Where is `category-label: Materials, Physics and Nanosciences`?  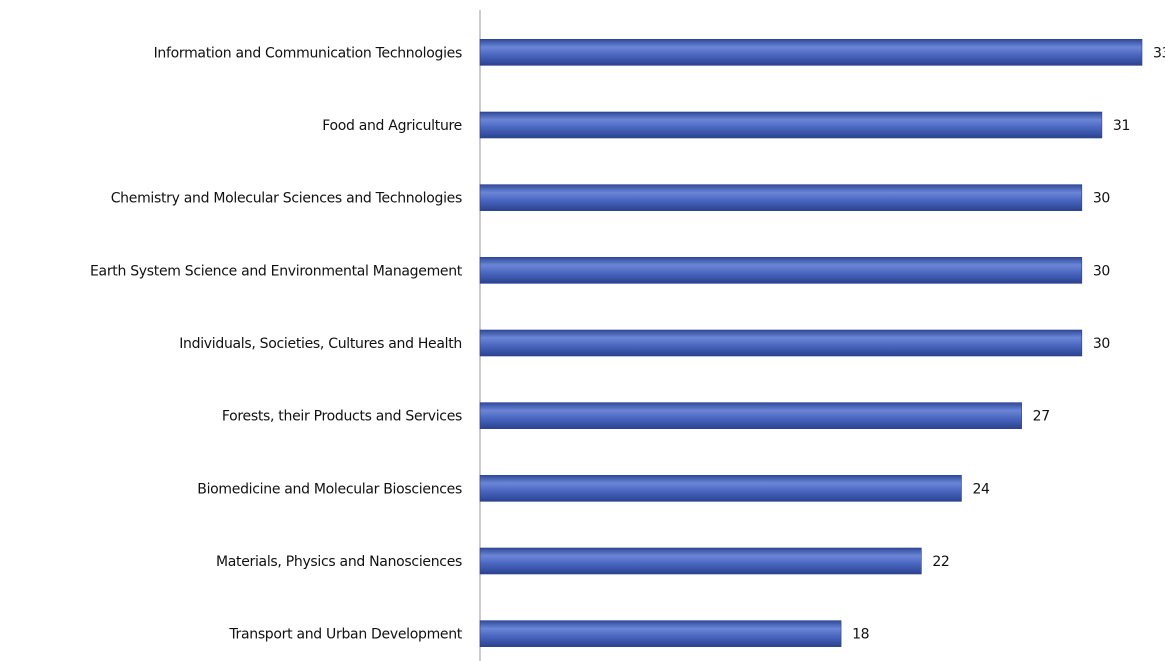
category-label: Materials, Physics and Nanosciences is located at coordinates (339, 562).